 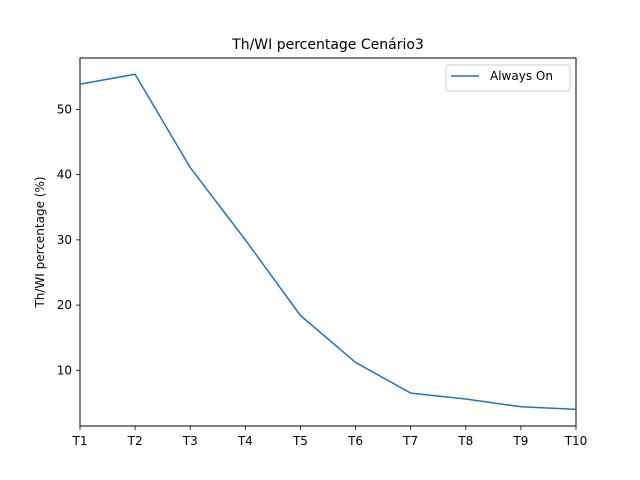 I want to click on y-tick-label-20: 20, so click(x=64, y=305).